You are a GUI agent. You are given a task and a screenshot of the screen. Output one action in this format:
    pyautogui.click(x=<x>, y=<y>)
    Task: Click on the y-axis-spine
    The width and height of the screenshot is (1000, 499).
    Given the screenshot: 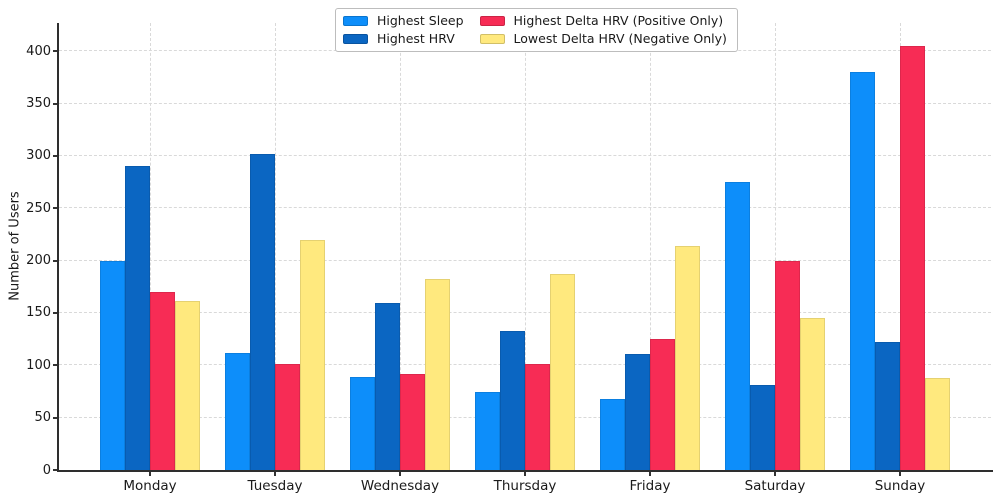 What is the action you would take?
    pyautogui.click(x=58, y=247)
    